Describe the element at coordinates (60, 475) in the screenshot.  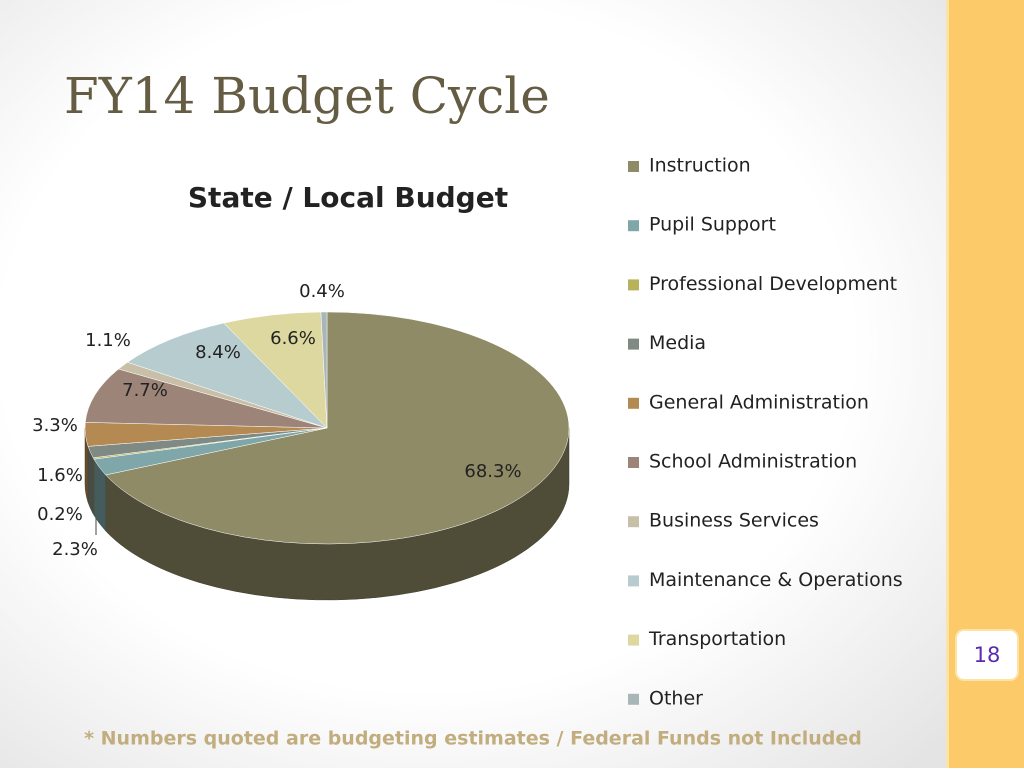
I see `data-label: 1.6%` at that location.